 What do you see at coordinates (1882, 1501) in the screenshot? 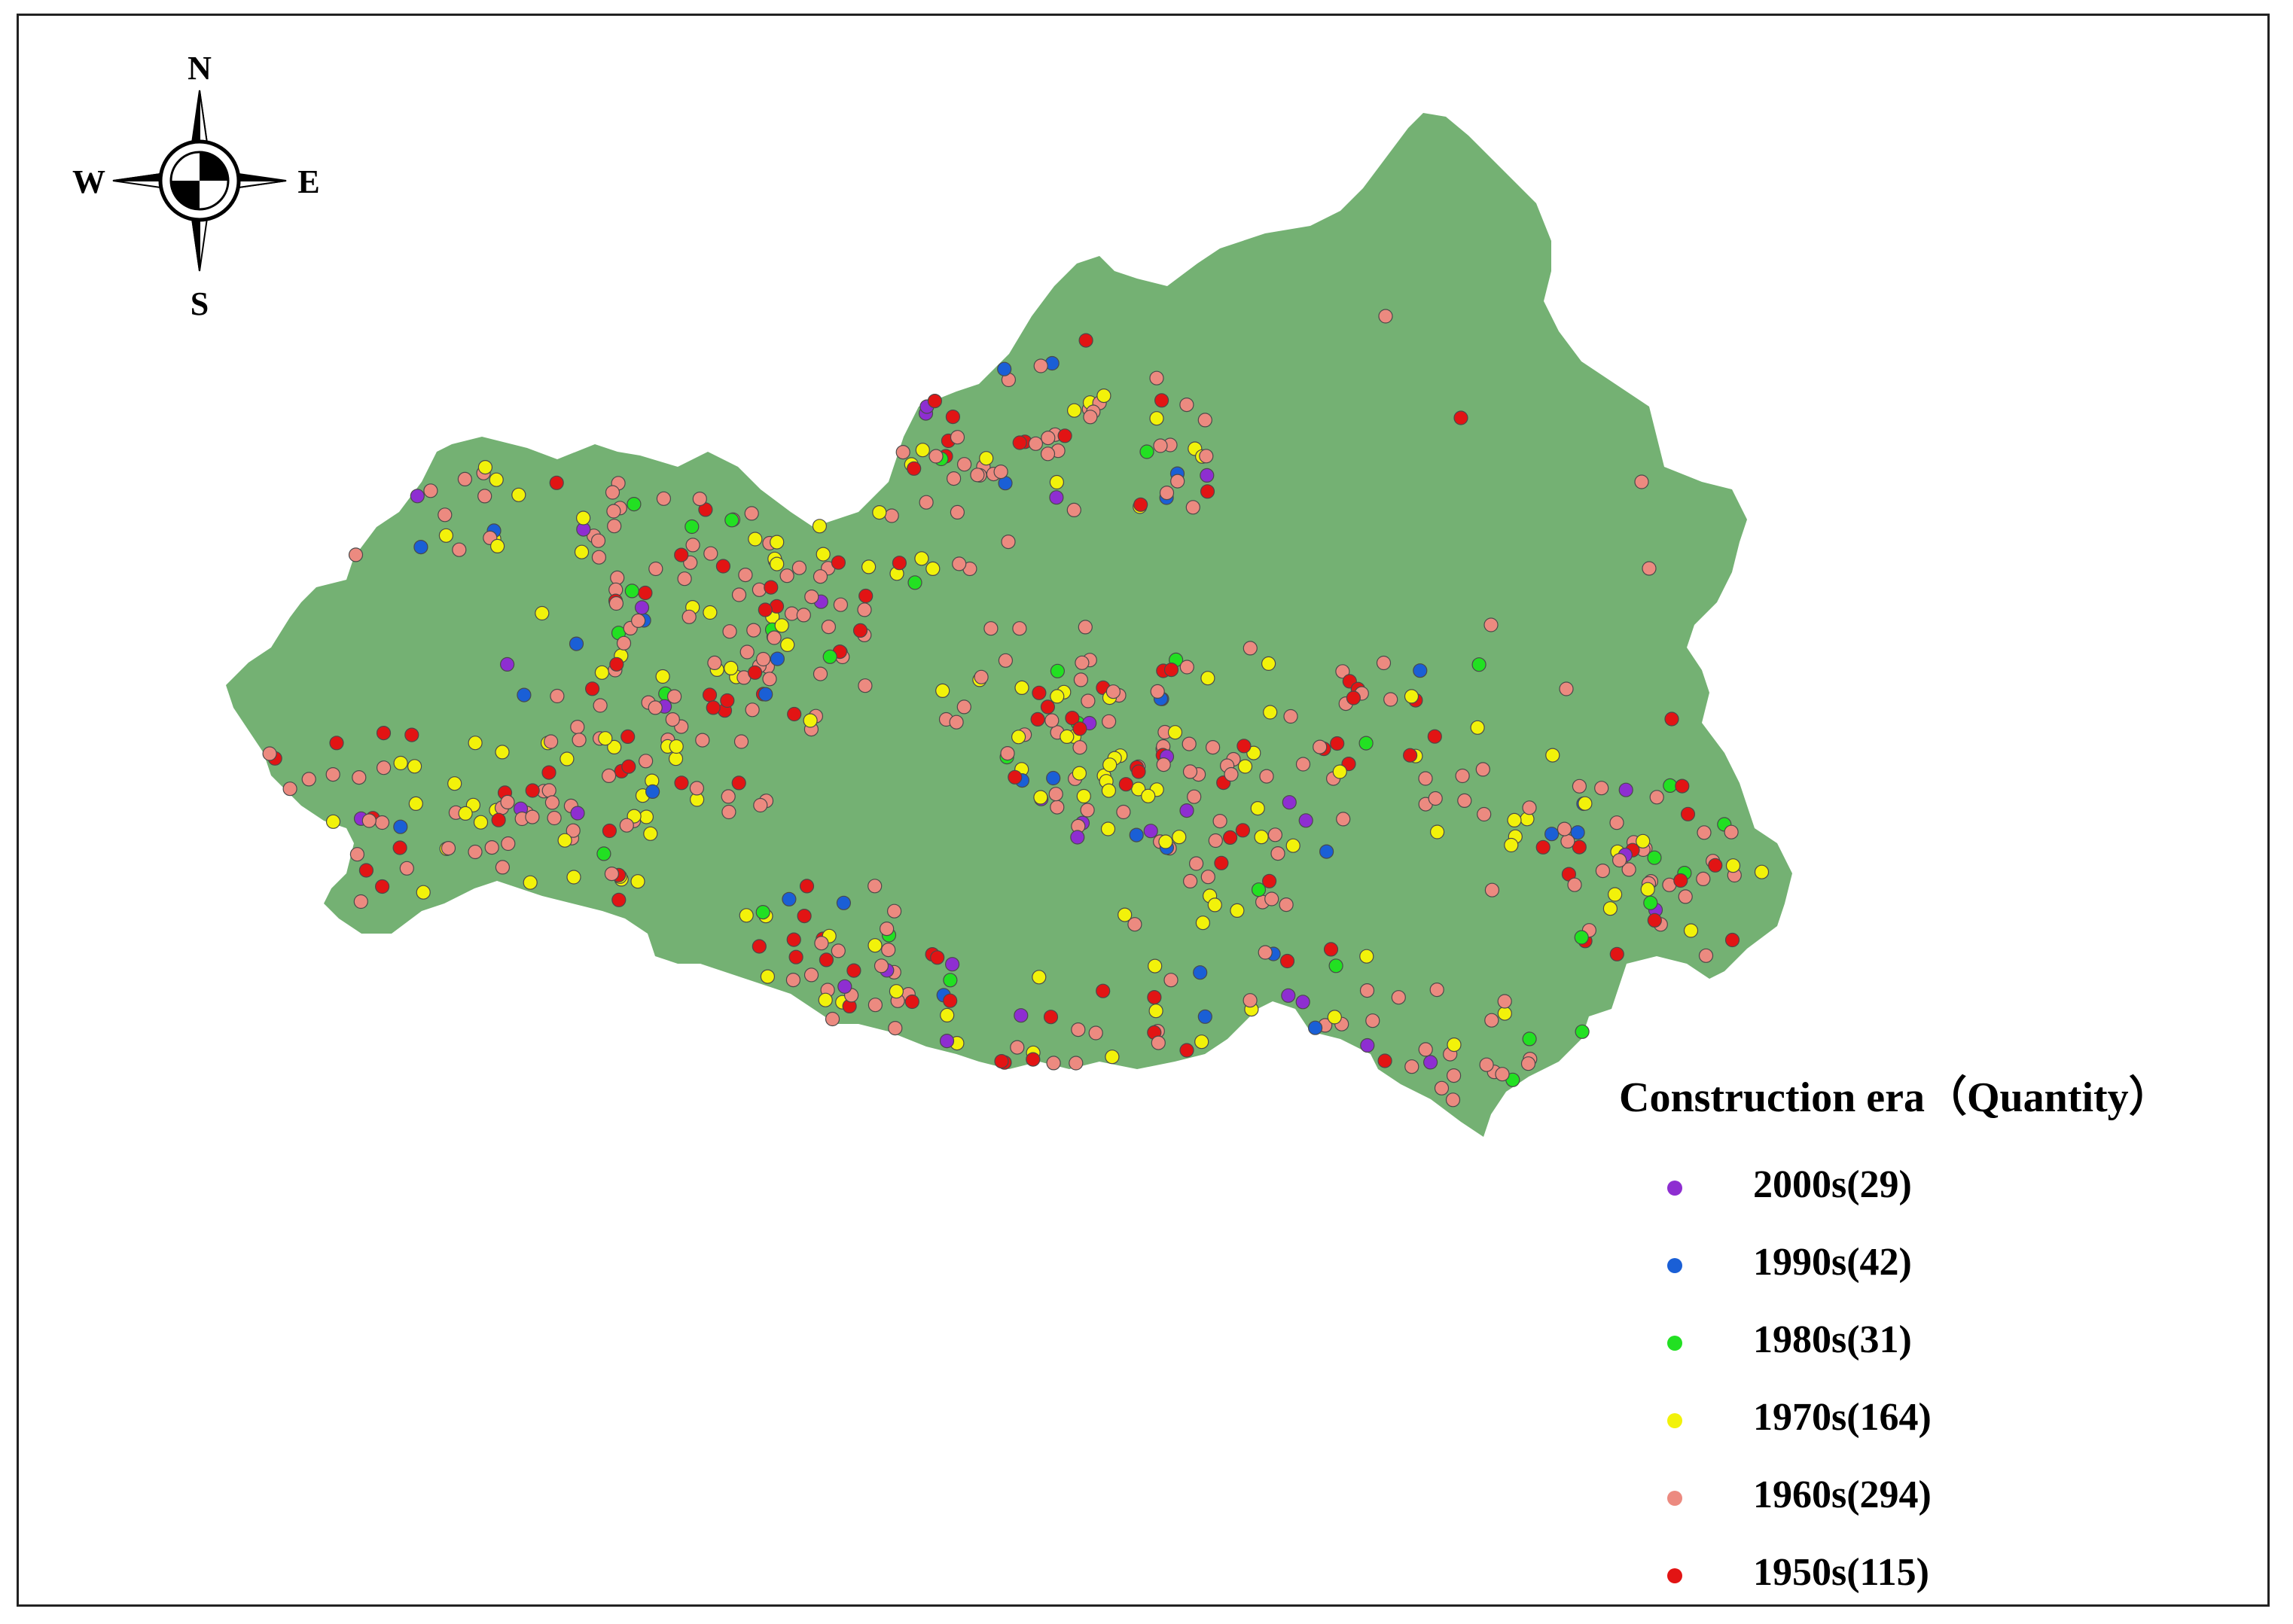
I see `legend-item-1960s: 1960s(294)` at bounding box center [1882, 1501].